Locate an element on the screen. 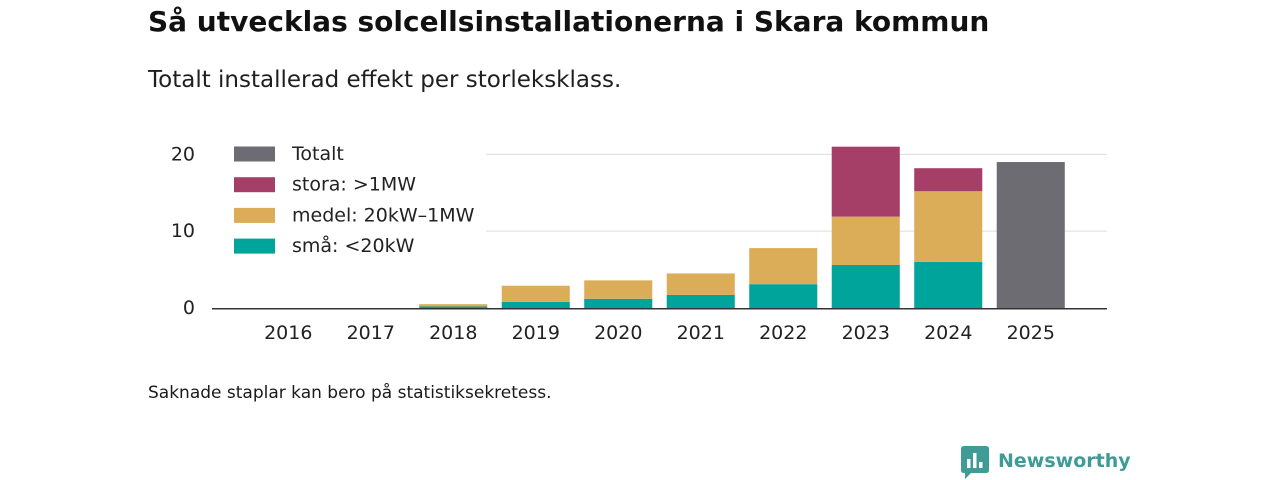  y-tick-label-20: 20 is located at coordinates (183, 154).